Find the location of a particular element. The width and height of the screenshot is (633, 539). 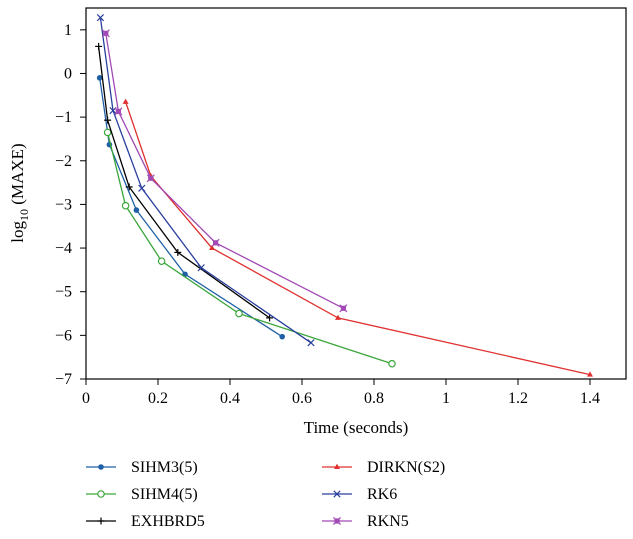

x-tick-label: 1 is located at coordinates (446, 398).